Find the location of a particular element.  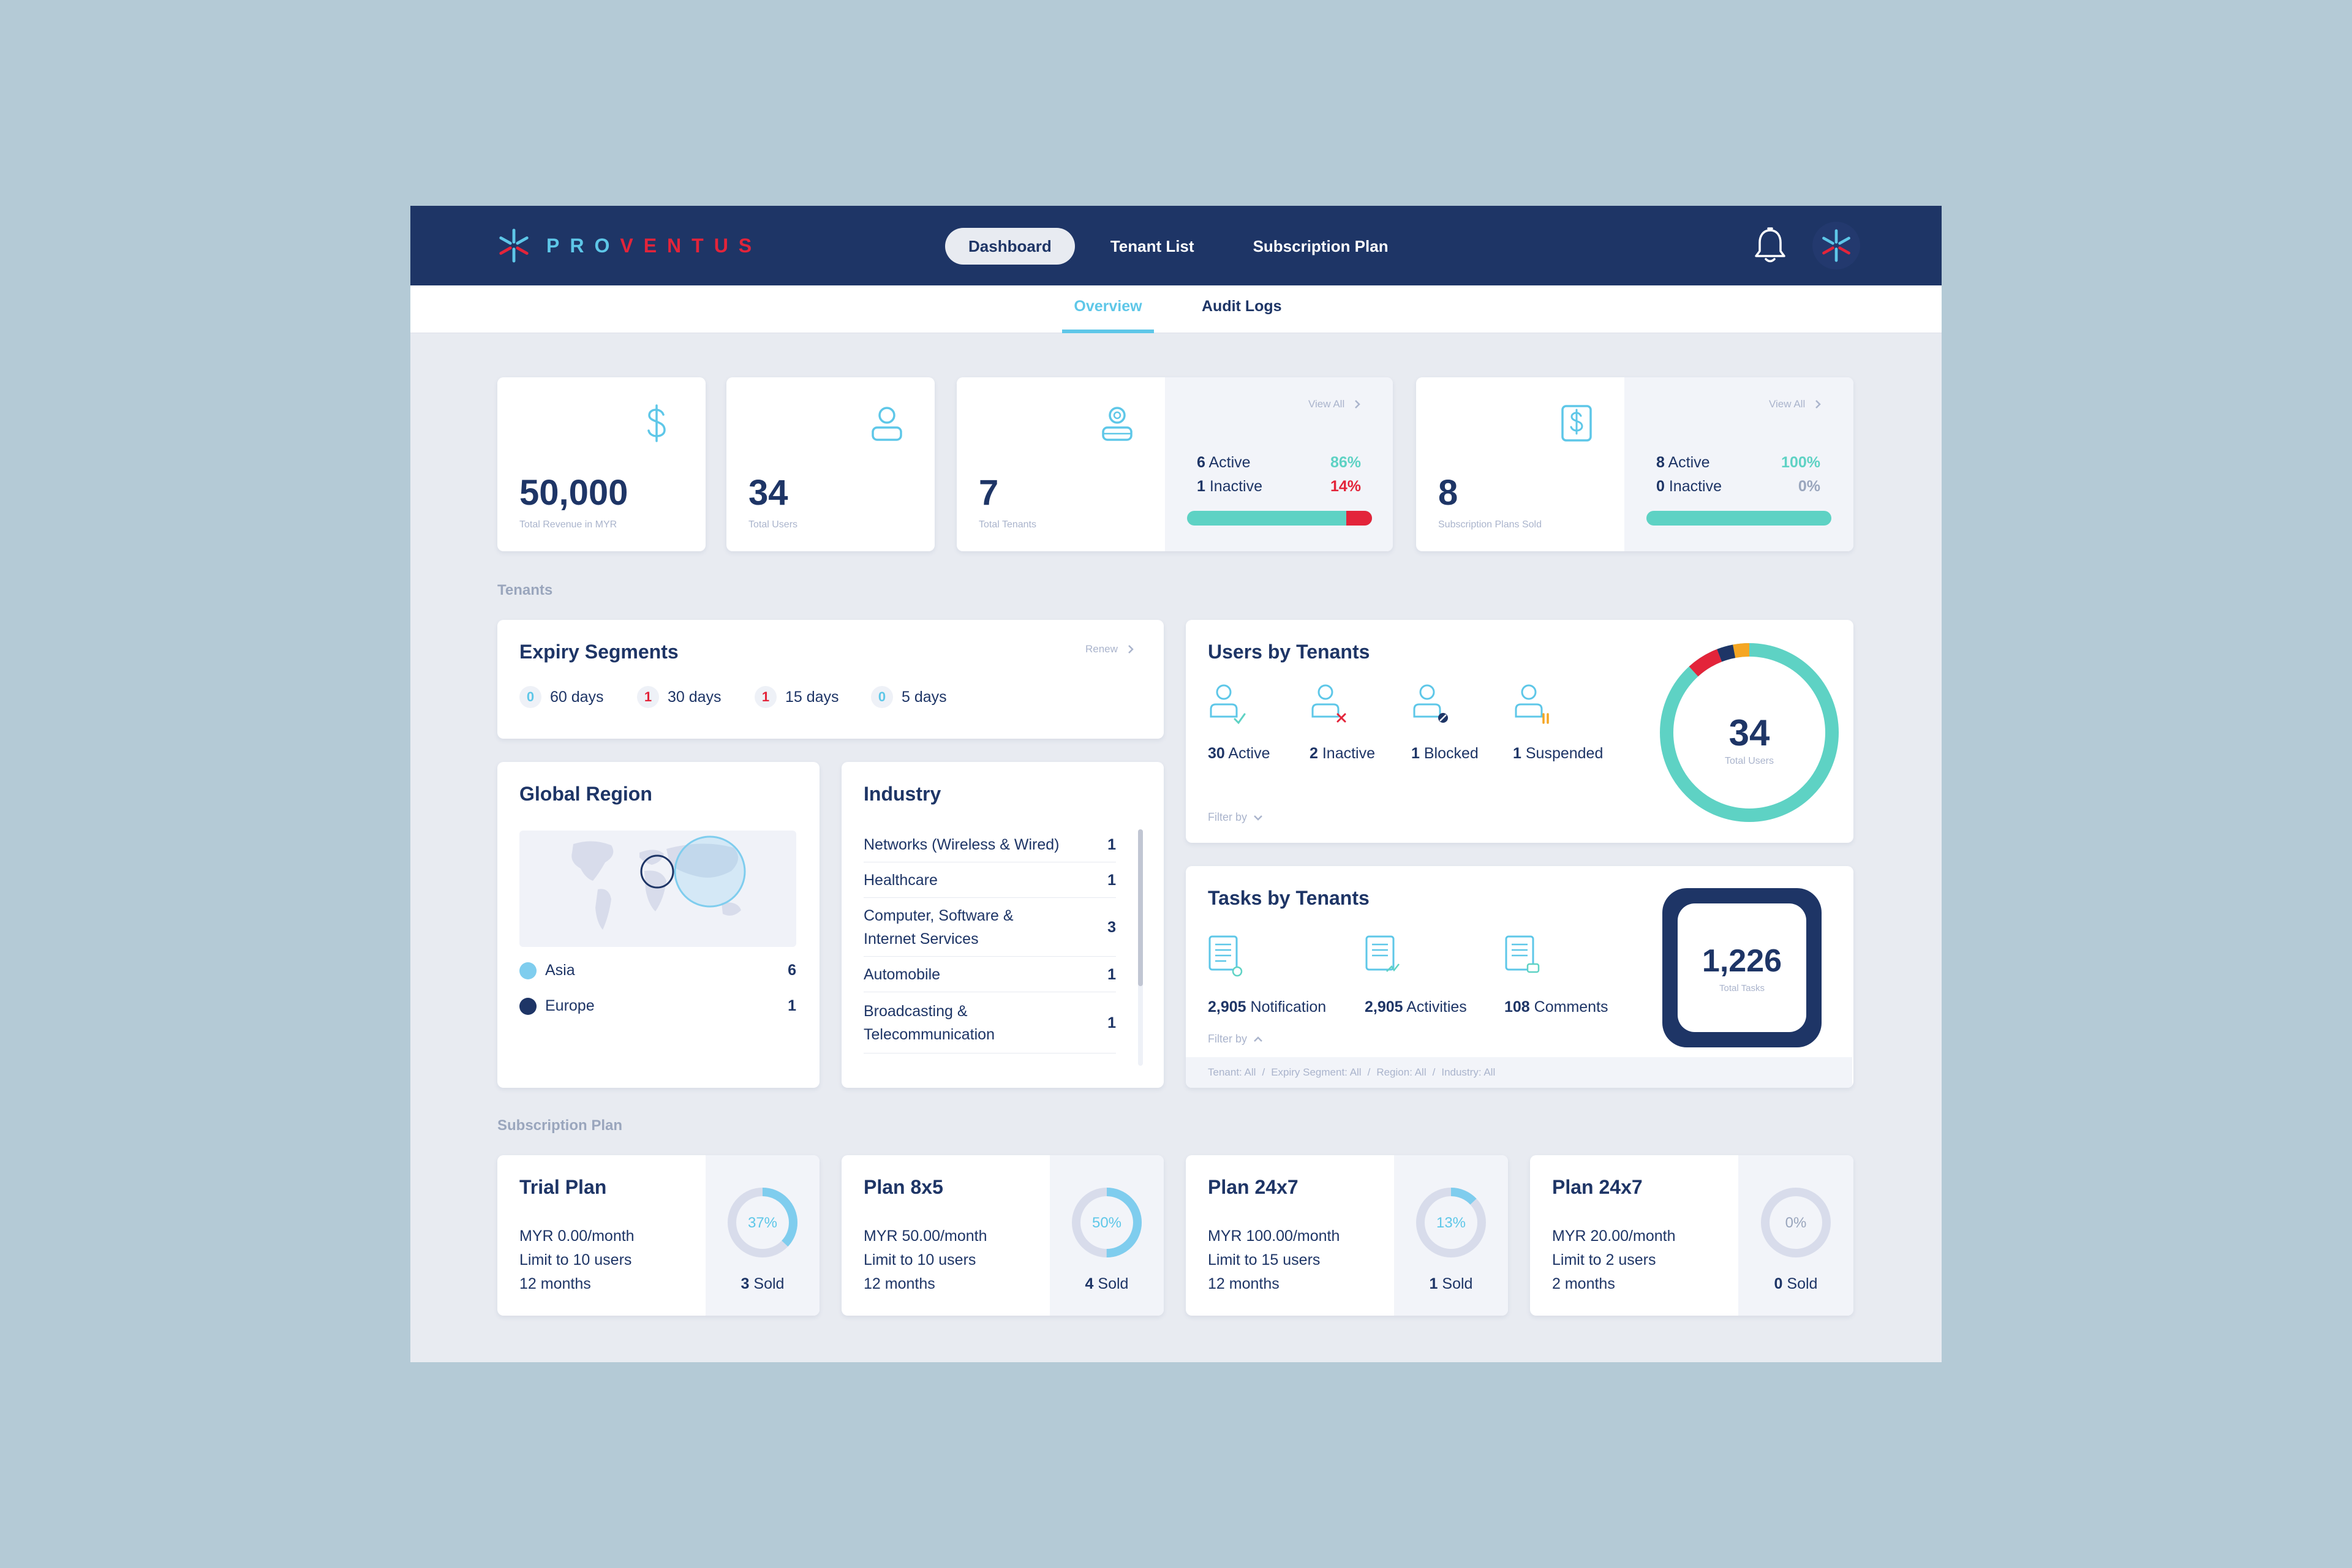

industry-row: Automobile 1 is located at coordinates (990, 975).